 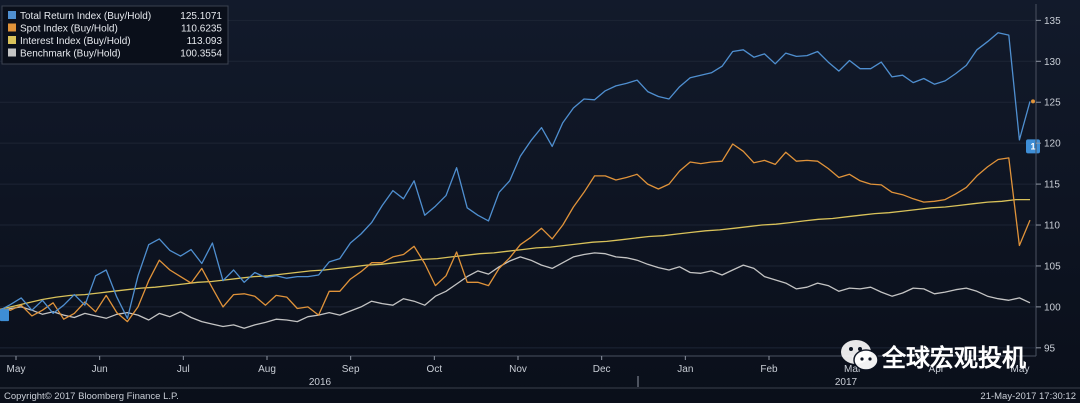 I want to click on x-tick-label: Oct, so click(x=435, y=369).